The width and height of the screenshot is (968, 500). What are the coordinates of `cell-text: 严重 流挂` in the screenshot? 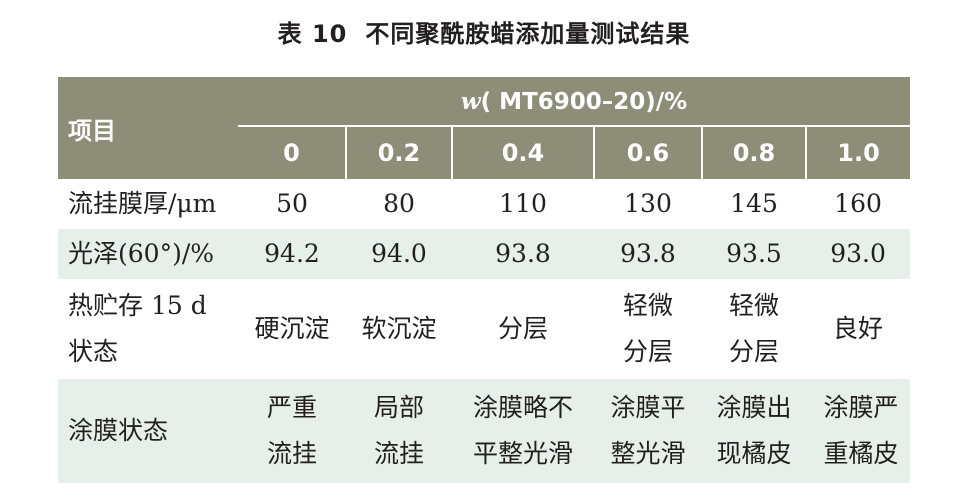 It's located at (291, 430).